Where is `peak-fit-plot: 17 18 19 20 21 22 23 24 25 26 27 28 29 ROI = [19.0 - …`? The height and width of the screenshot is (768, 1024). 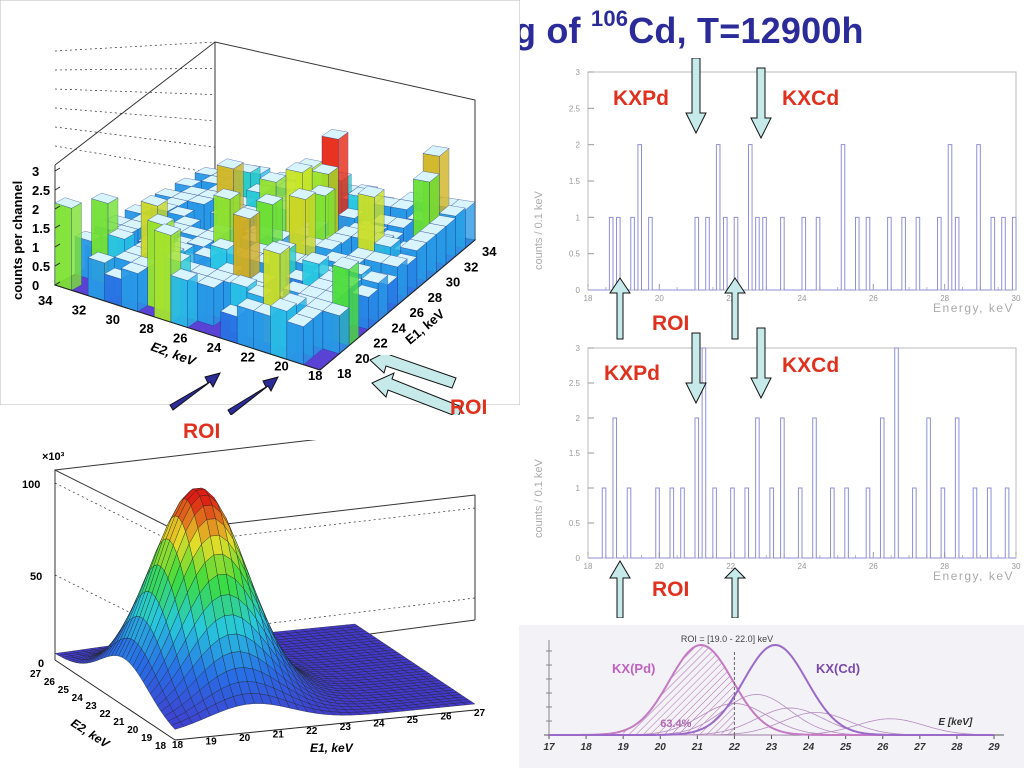 peak-fit-plot: 17 18 19 20 21 22 23 24 25 26 27 28 29 ROI = [19.0 - … is located at coordinates (771, 696).